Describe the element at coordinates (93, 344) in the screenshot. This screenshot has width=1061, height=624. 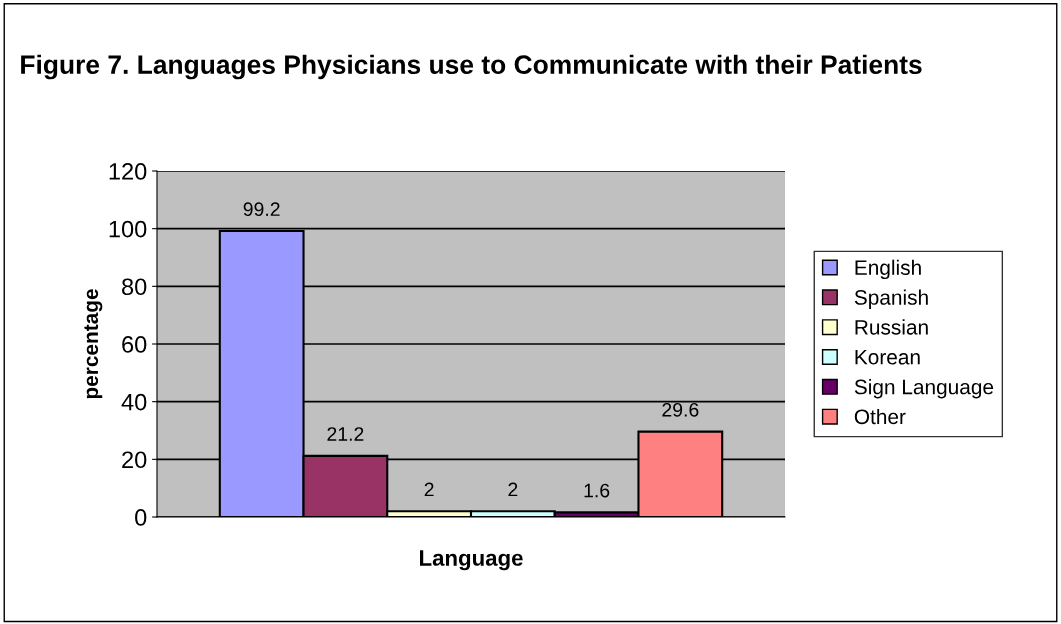
I see `y-axis-title: percentage` at that location.